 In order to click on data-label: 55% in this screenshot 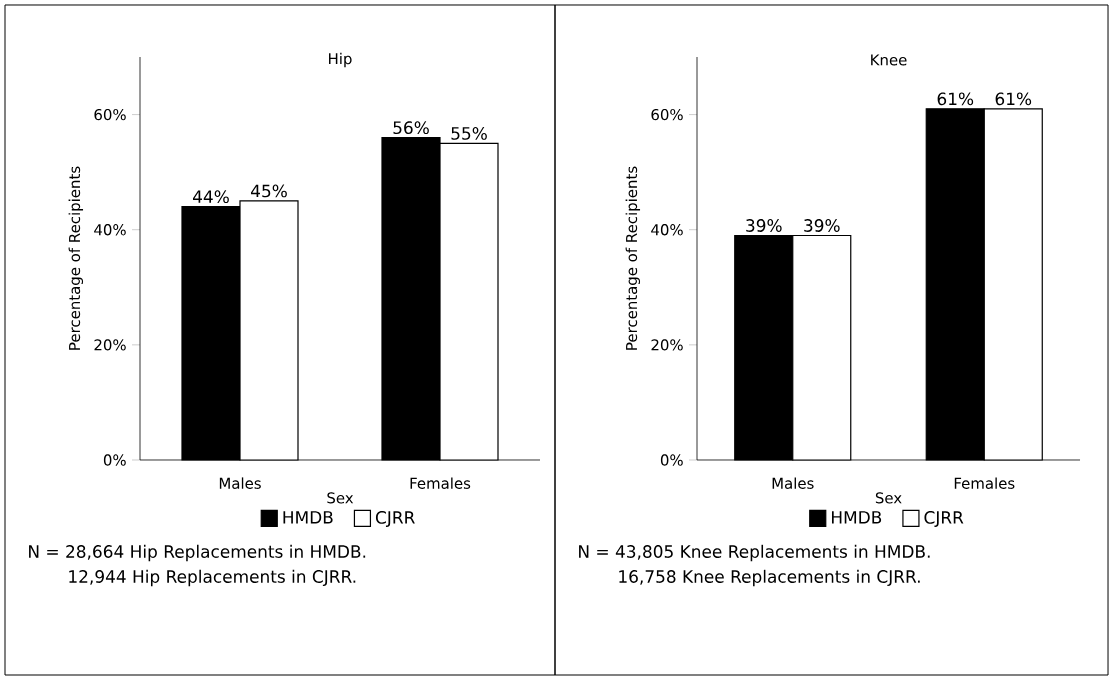, I will do `click(469, 133)`.